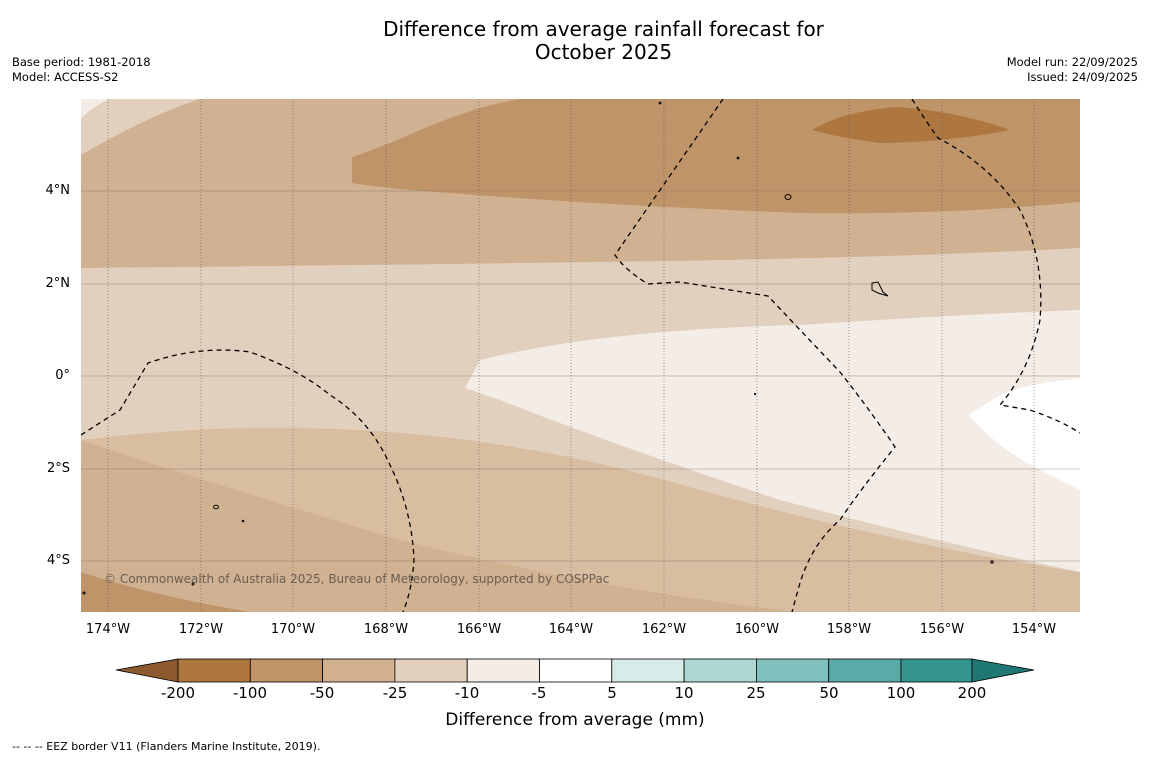 This screenshot has height=758, width=1150. What do you see at coordinates (178, 693) in the screenshot?
I see `colorbar-tick: -200` at bounding box center [178, 693].